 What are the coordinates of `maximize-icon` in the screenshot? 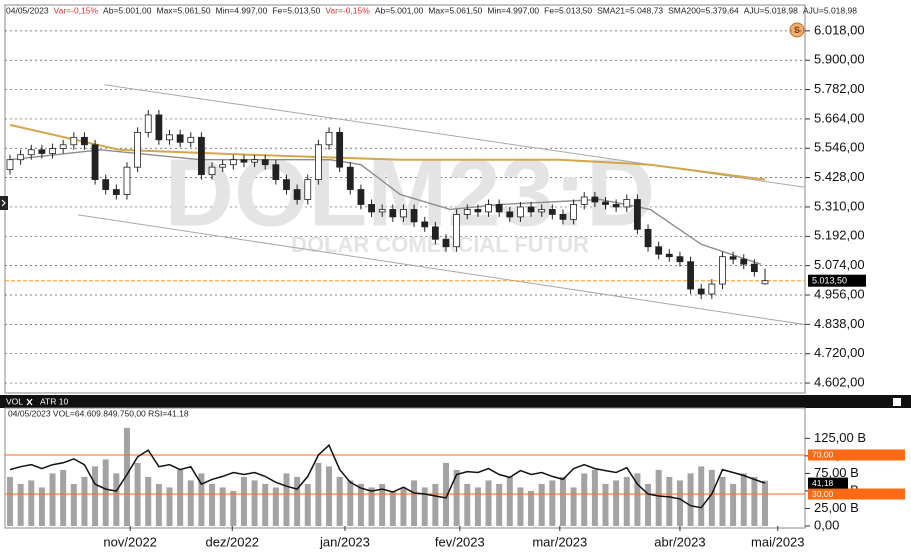 It's located at (897, 402).